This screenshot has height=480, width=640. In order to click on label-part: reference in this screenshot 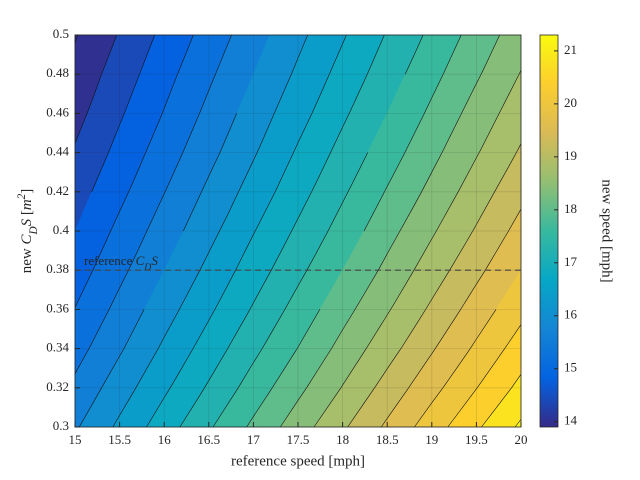, I will do `click(110, 260)`.